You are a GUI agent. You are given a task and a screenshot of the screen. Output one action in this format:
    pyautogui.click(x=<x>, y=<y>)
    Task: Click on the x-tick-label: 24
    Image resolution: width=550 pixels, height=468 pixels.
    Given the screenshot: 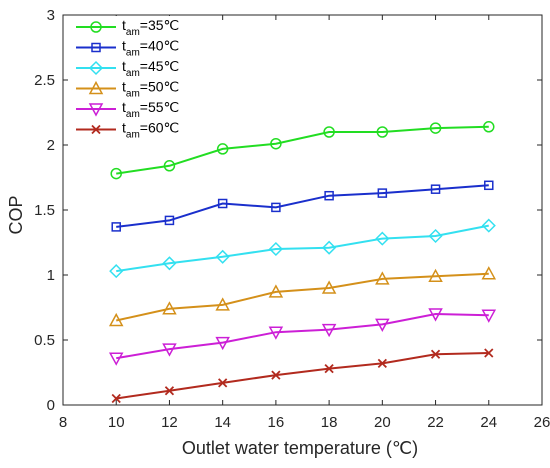 What is the action you would take?
    pyautogui.click(x=488, y=422)
    